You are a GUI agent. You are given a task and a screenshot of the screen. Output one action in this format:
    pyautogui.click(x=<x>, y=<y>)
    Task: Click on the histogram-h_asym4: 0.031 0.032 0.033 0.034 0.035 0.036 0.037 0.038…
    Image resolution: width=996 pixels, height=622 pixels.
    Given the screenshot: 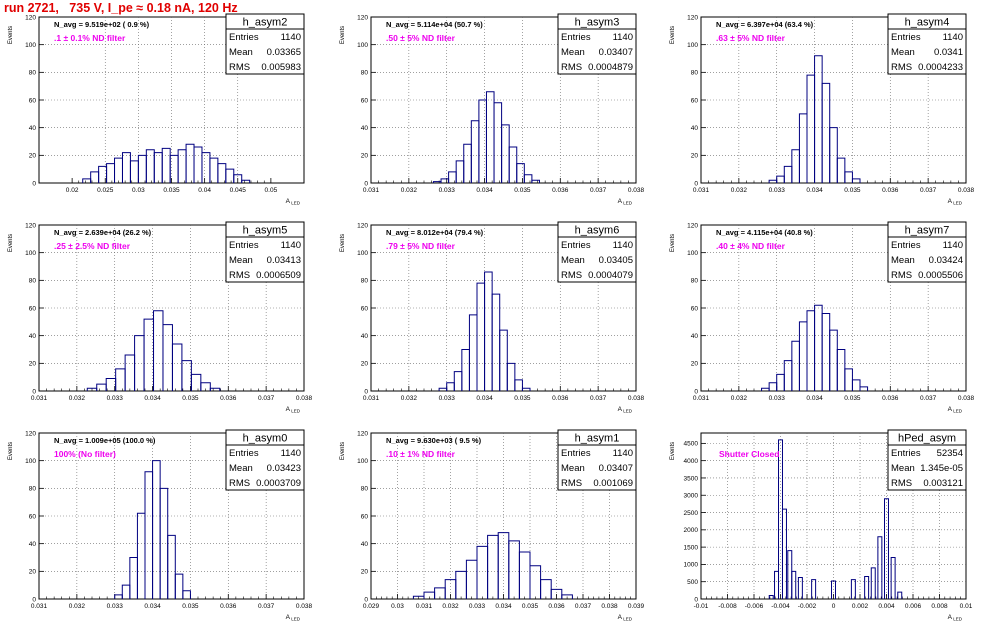 What is the action you would take?
    pyautogui.click(x=822, y=109)
    